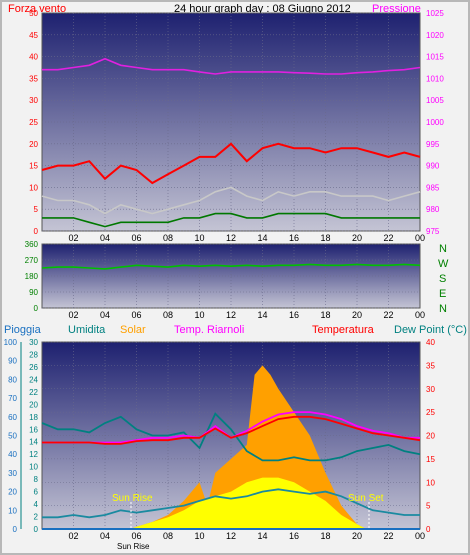 This screenshot has width=470, height=555. I want to click on pressure-label: Pressione, so click(396, 9).